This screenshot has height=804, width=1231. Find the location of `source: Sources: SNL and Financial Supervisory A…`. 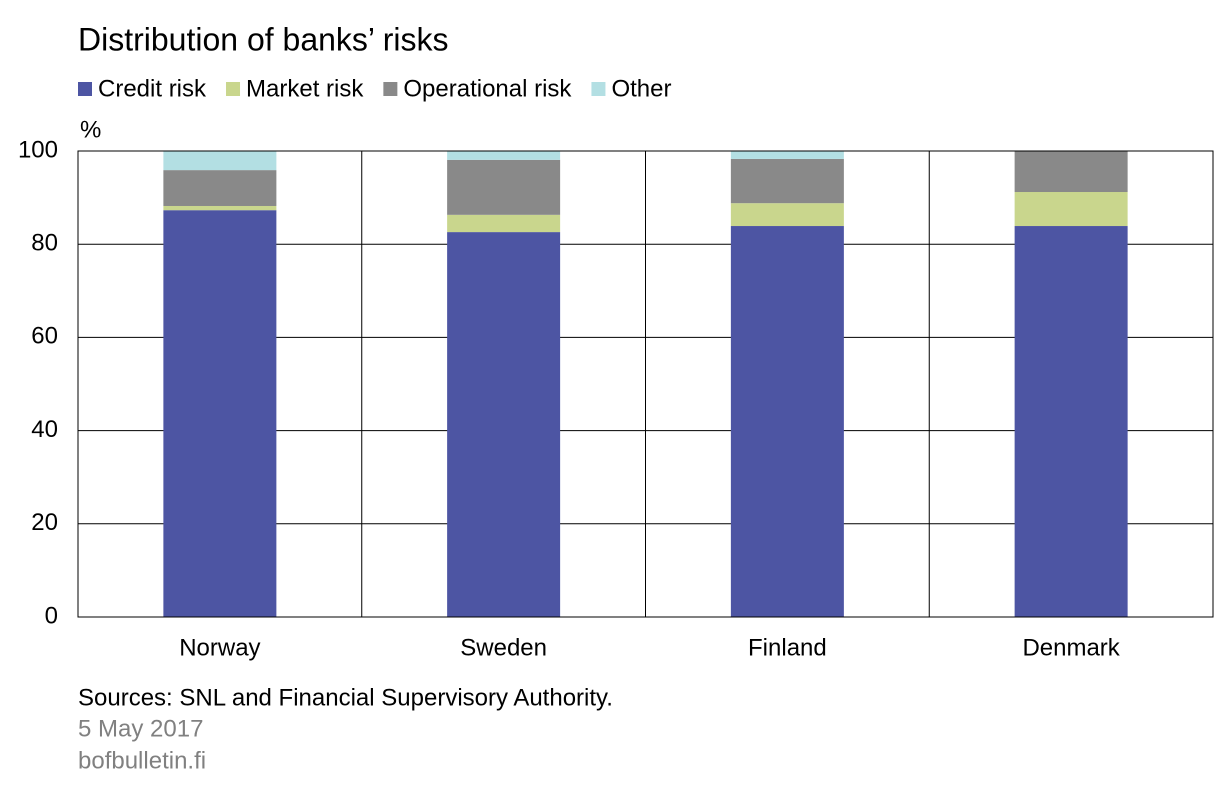

source: Sources: SNL and Financial Supervisory A… is located at coordinates (345, 697).